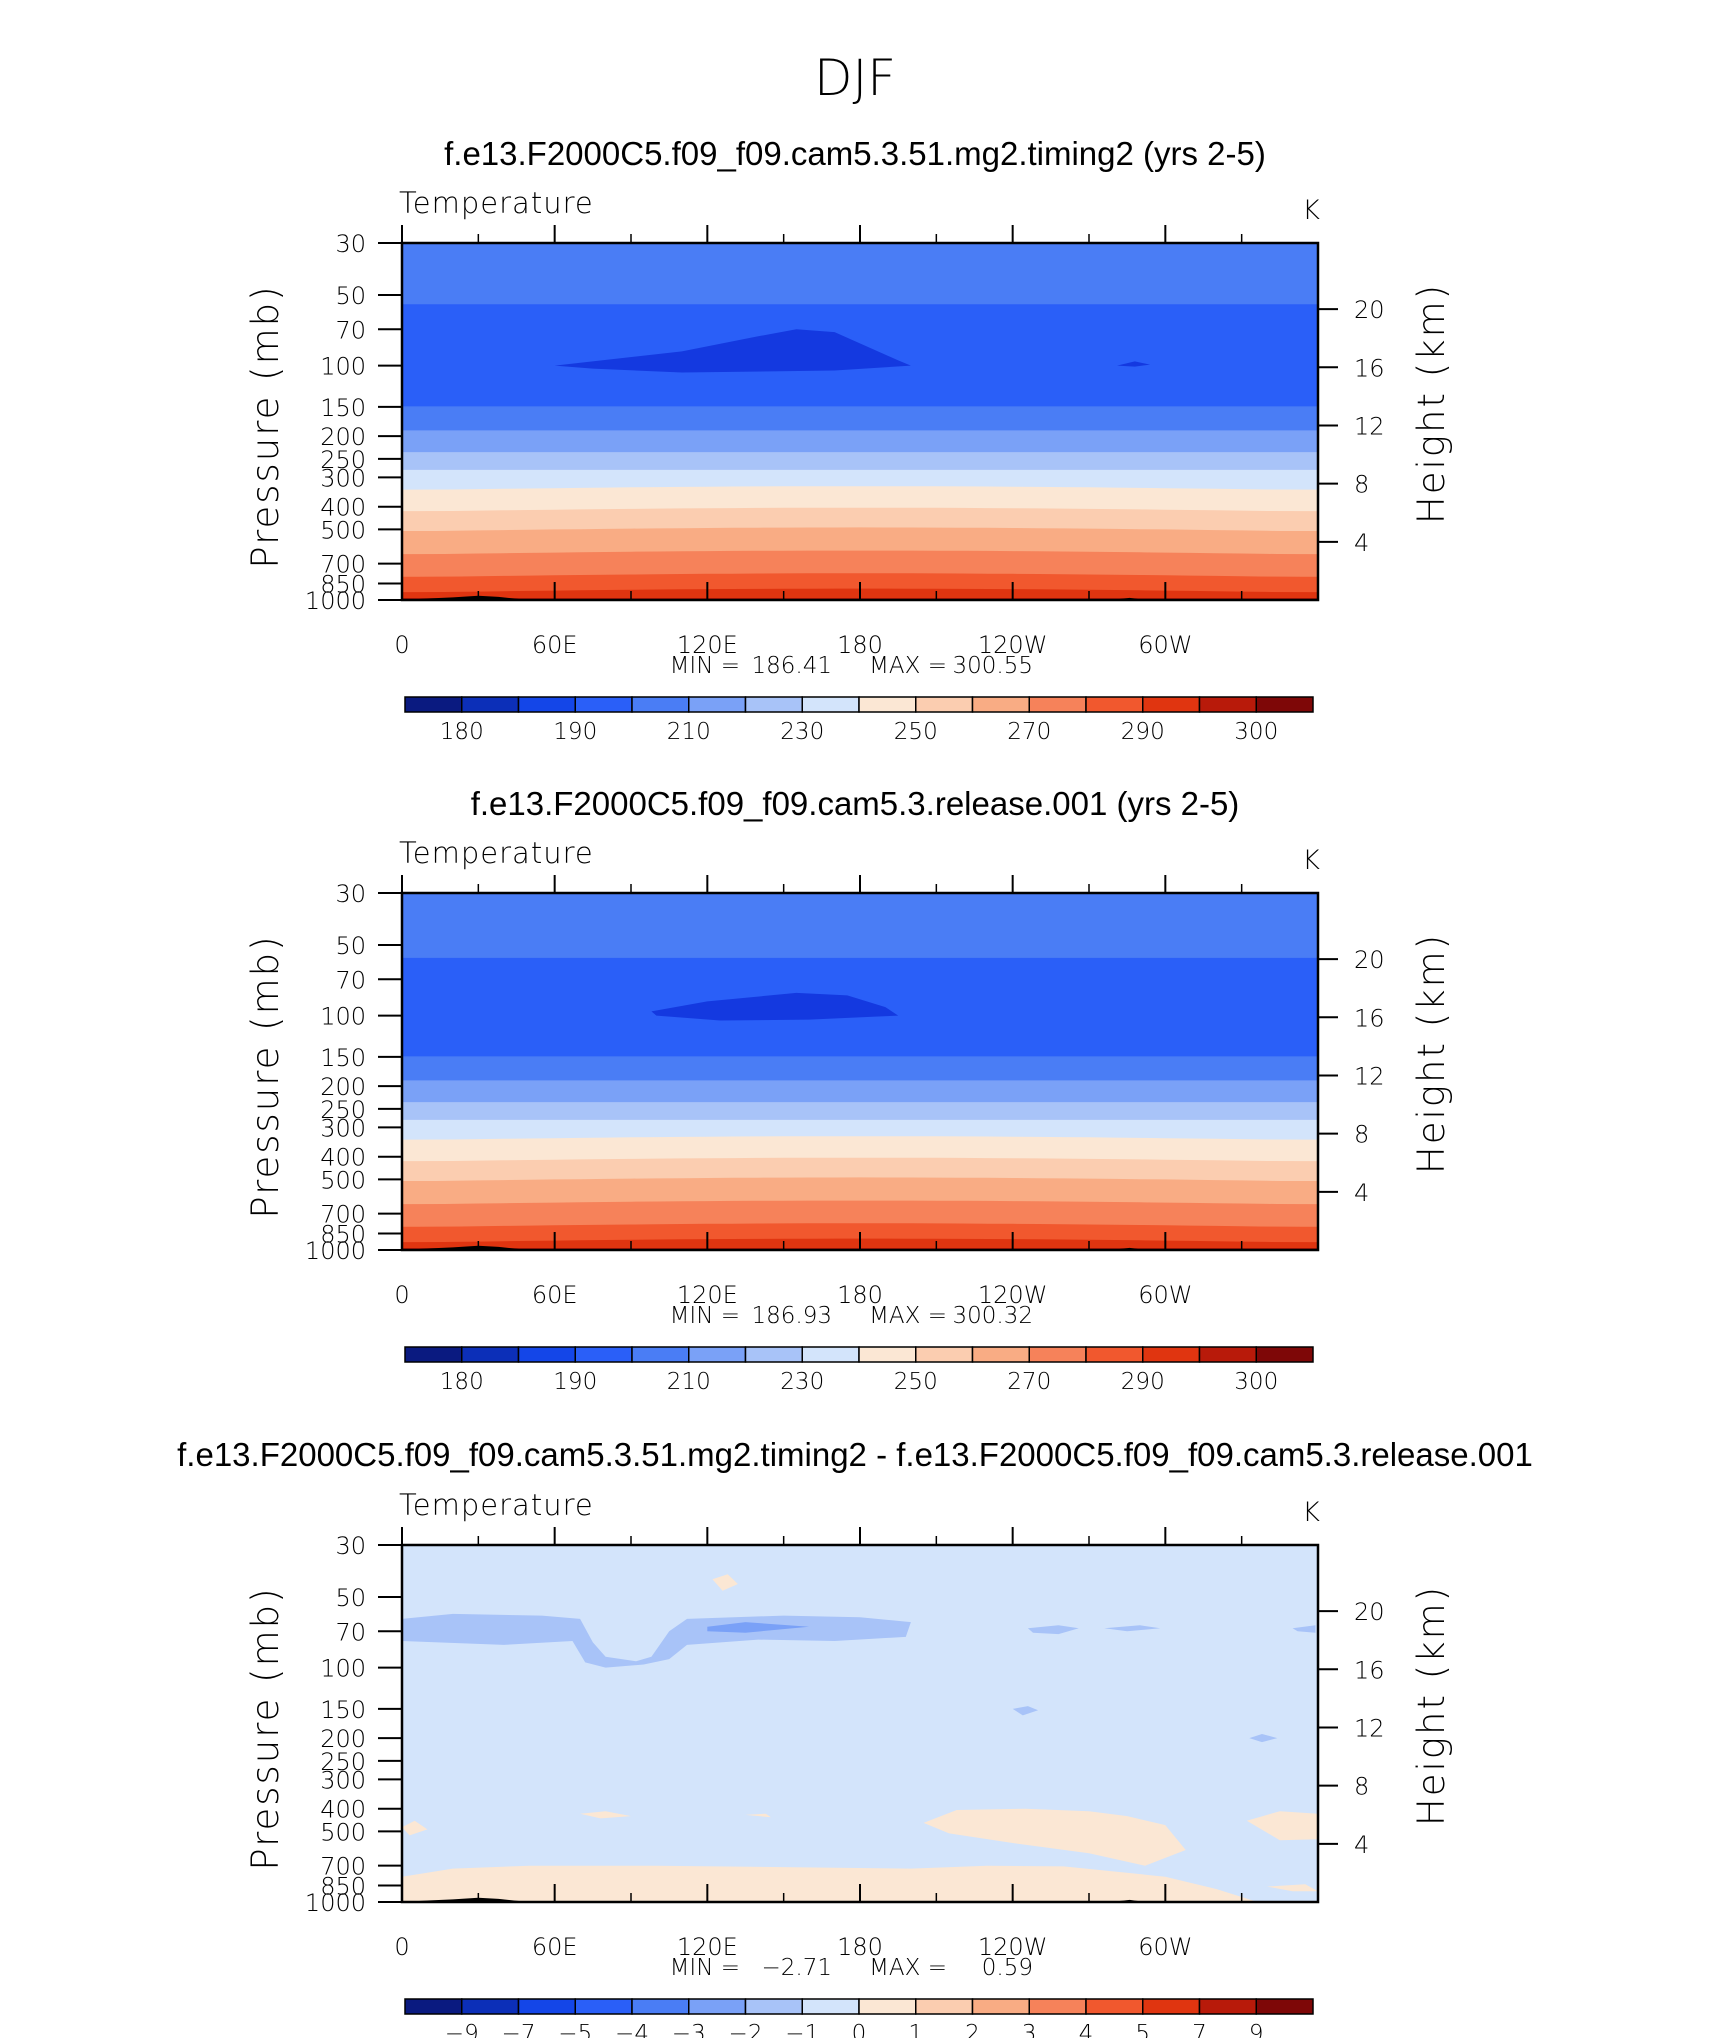 This screenshot has width=1710, height=2038. What do you see at coordinates (1431, 1705) in the screenshot?
I see `y2-axis-label: Height (km)` at bounding box center [1431, 1705].